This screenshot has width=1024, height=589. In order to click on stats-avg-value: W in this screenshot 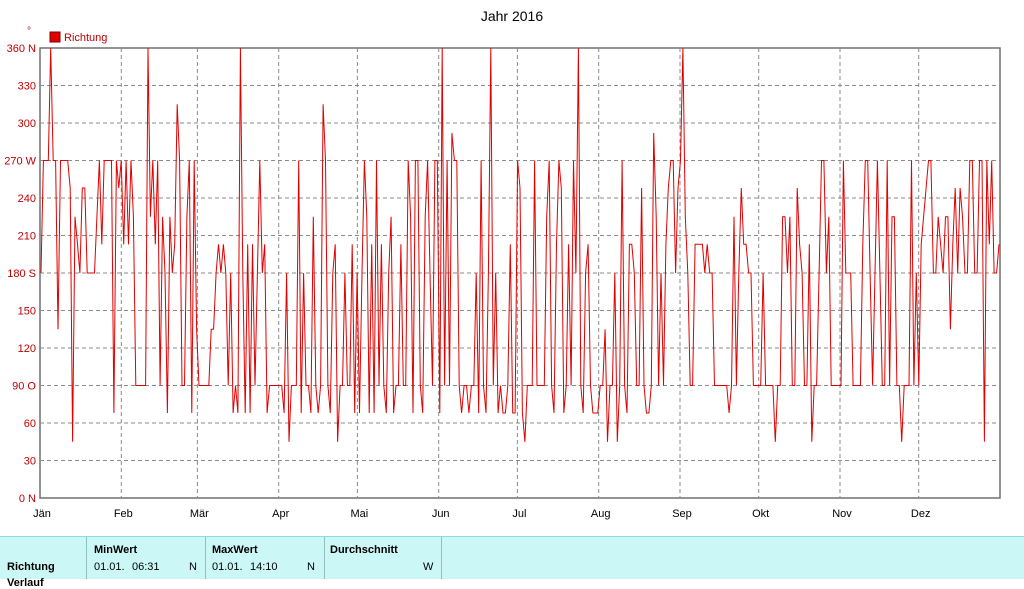, I will do `click(428, 567)`.